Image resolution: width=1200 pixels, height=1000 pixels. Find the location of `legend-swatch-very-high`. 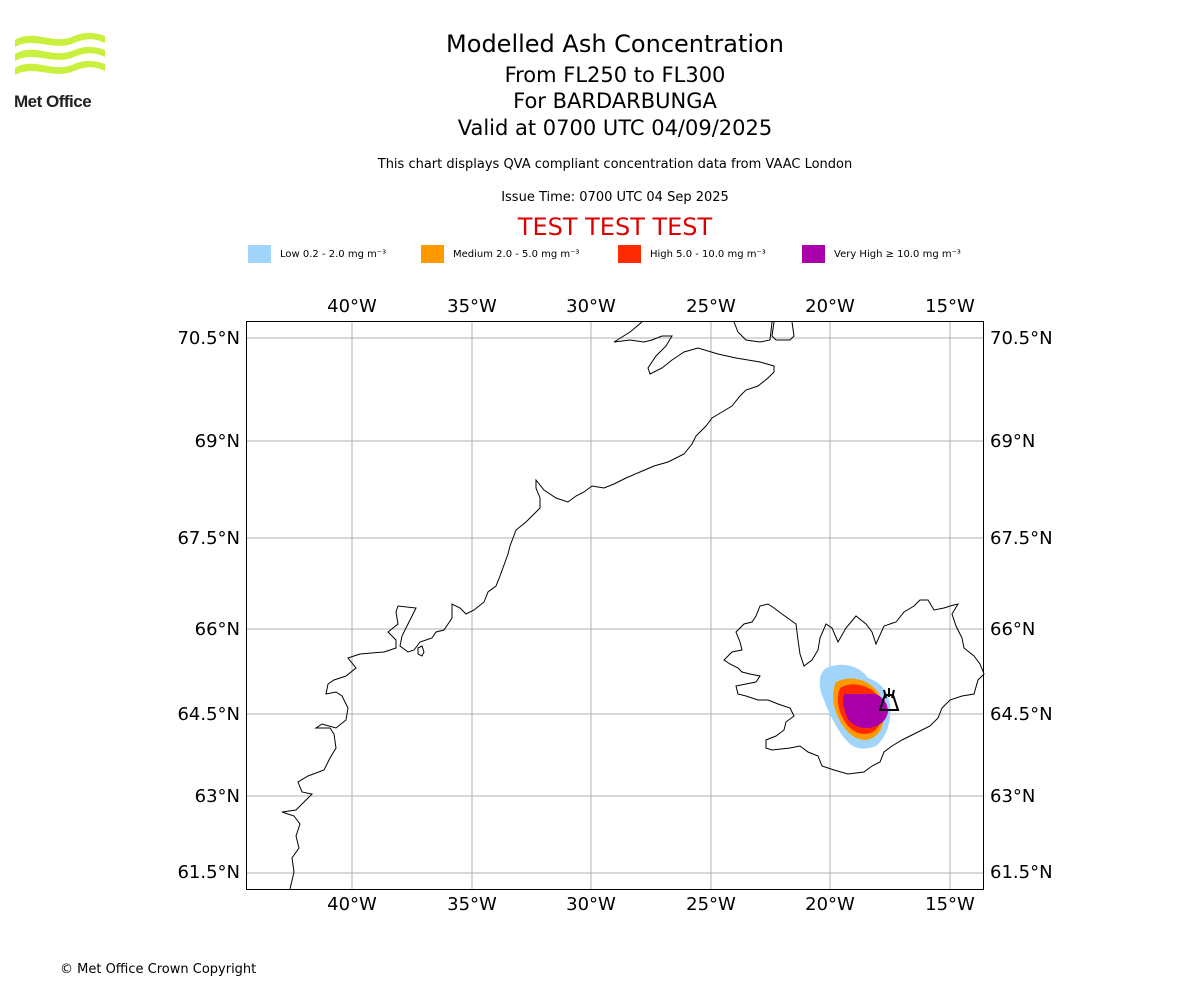

legend-swatch-very-high is located at coordinates (813, 254).